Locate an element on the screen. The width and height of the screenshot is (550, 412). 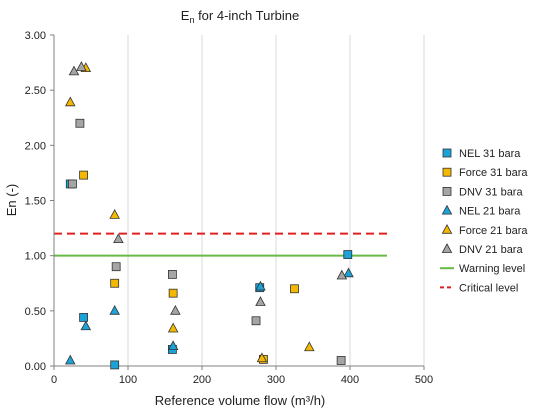
y-tick-label: 1.00 is located at coordinates (35, 257).